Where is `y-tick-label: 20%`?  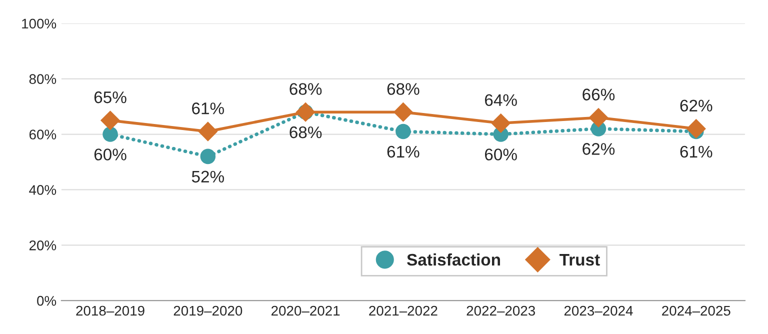
y-tick-label: 20% is located at coordinates (42, 245).